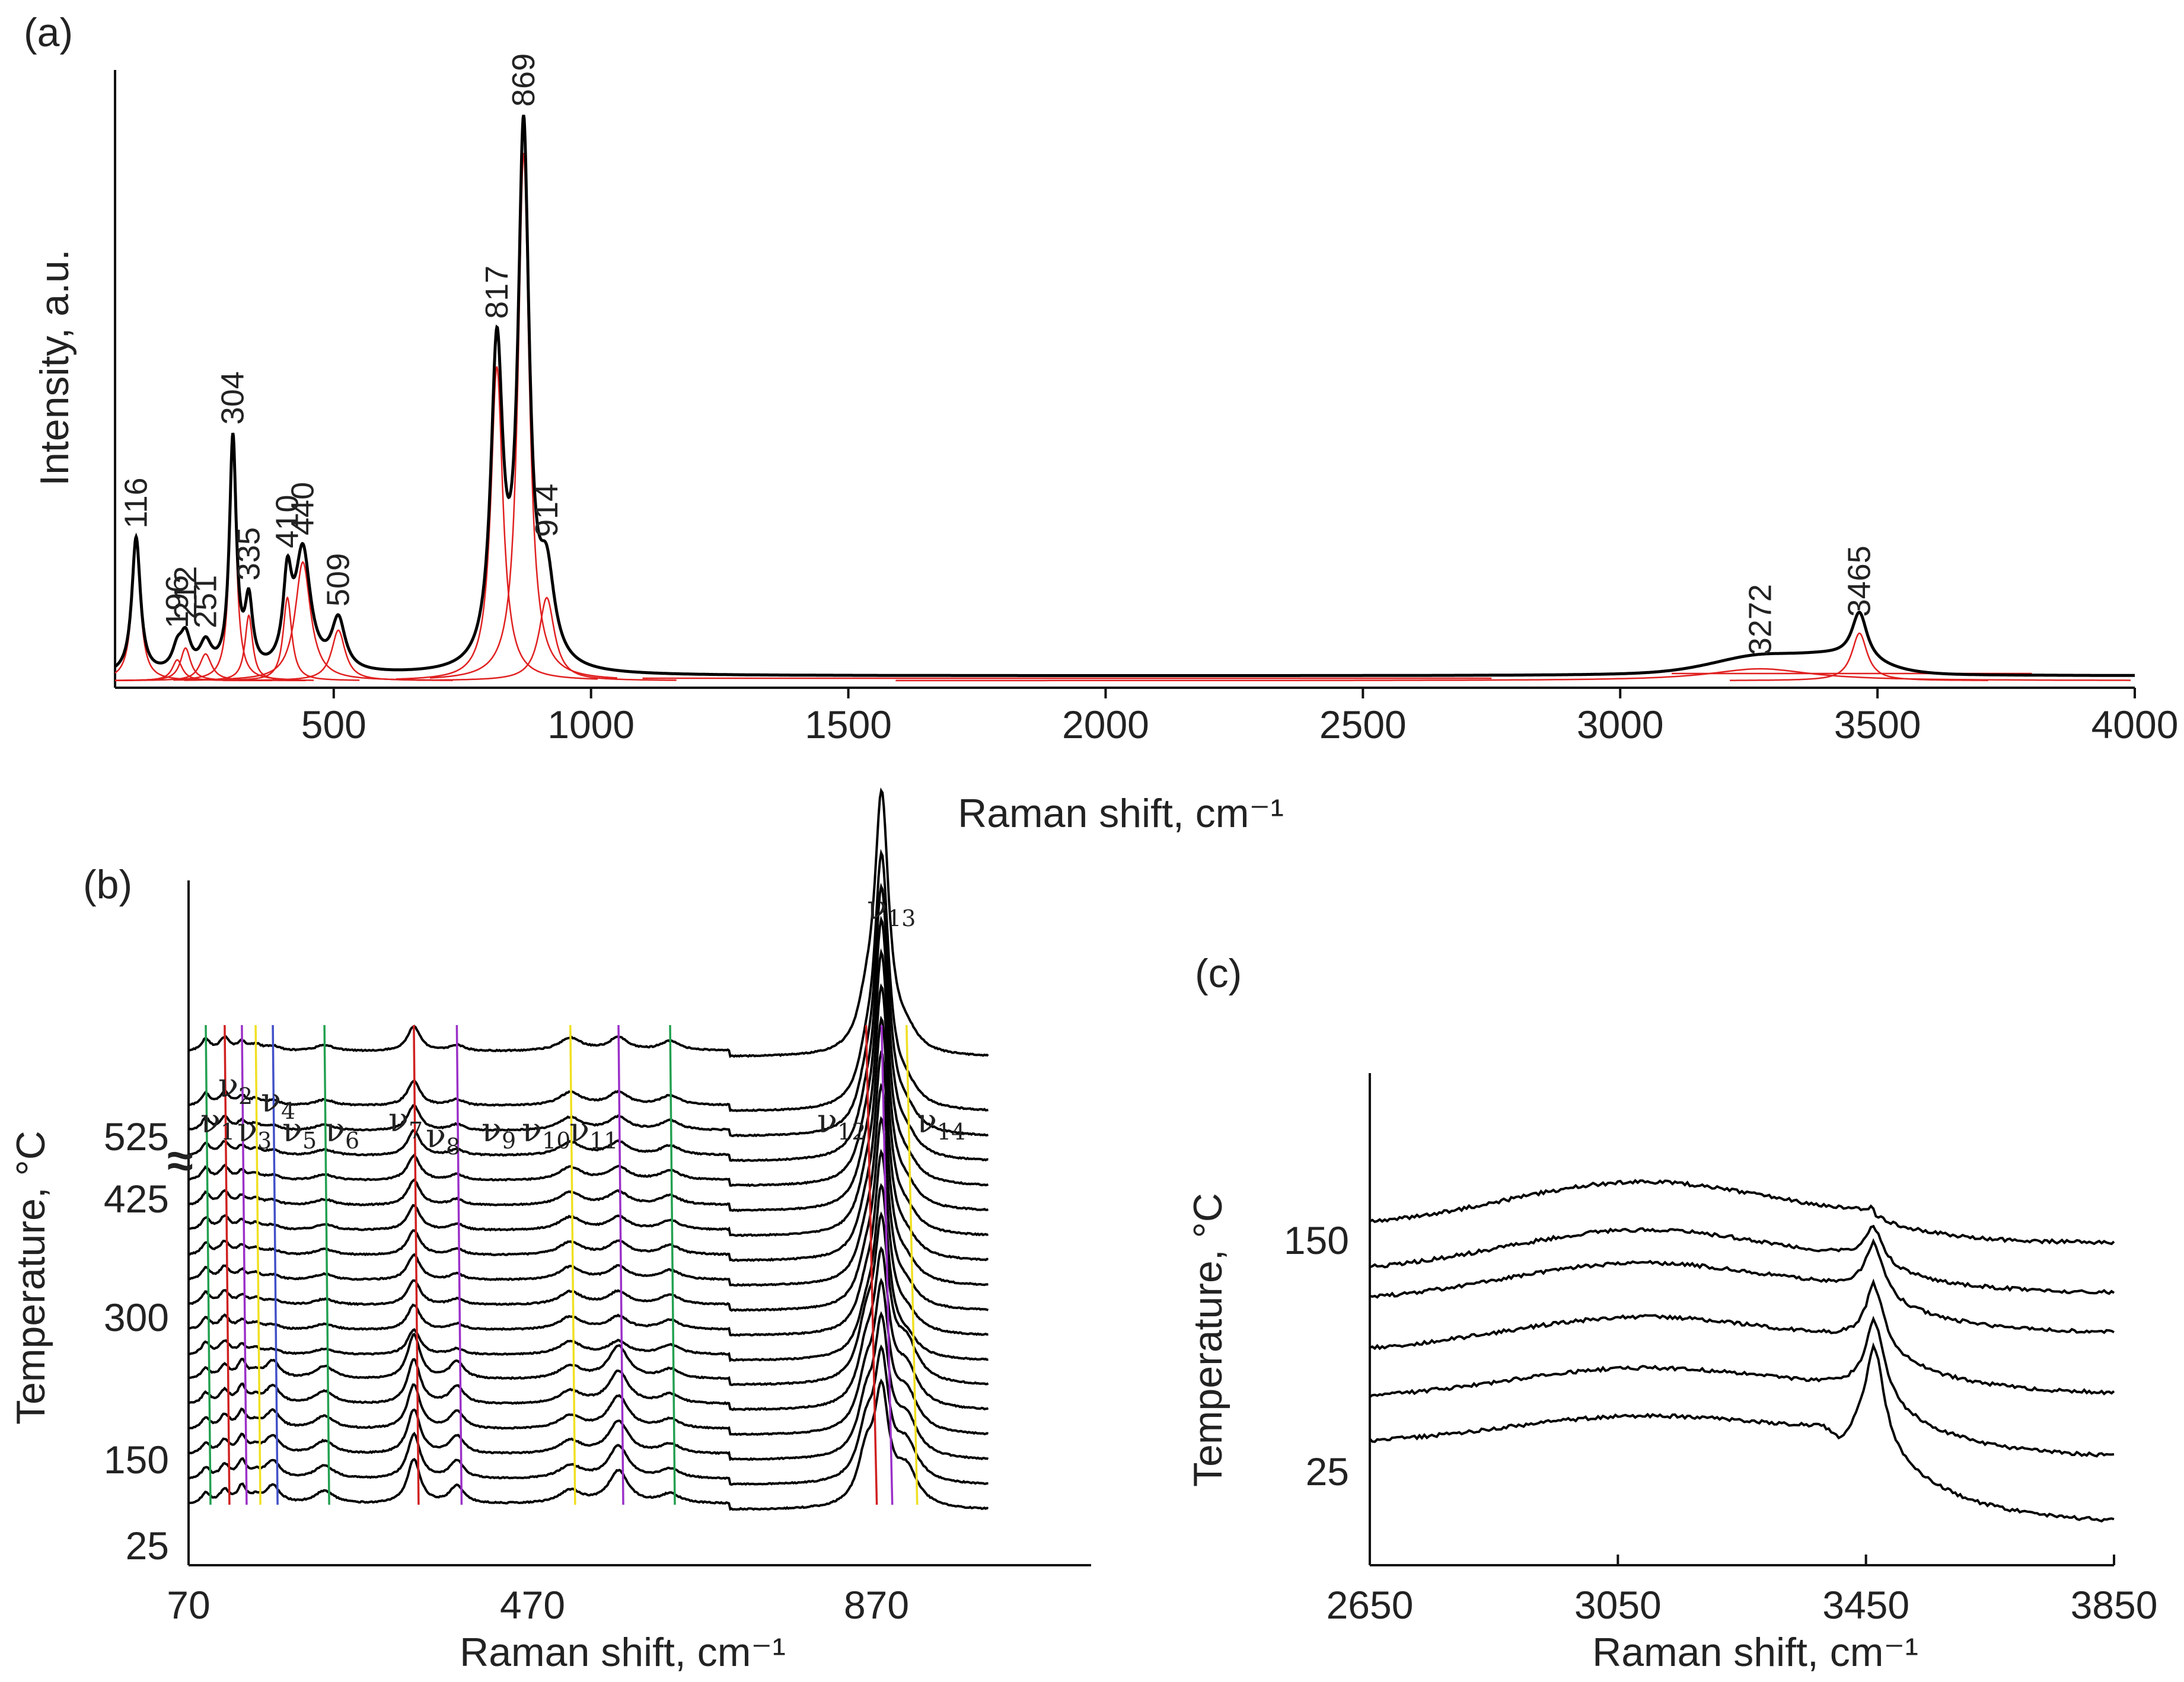  I want to click on panel-b-band-label: ν3, so click(254, 1132).